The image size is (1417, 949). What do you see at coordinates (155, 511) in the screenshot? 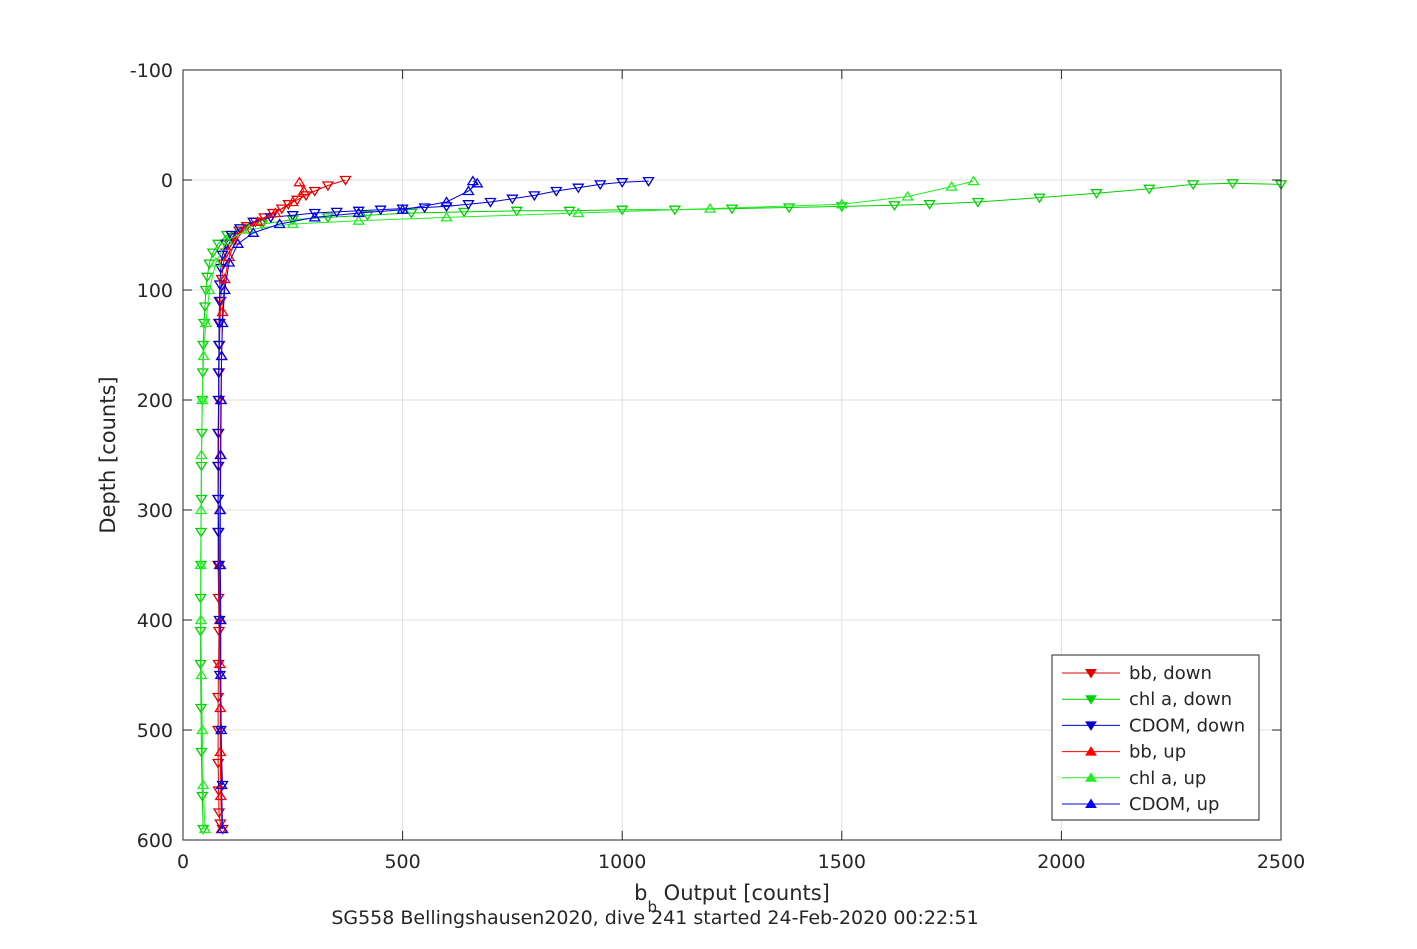
I see `y-tick-label: 300` at bounding box center [155, 511].